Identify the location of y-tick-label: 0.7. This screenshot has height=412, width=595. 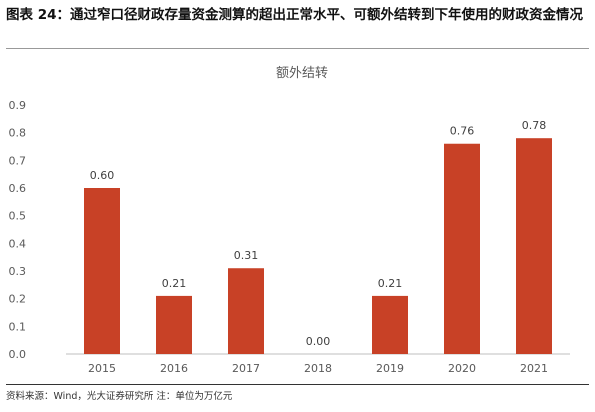
(18, 160).